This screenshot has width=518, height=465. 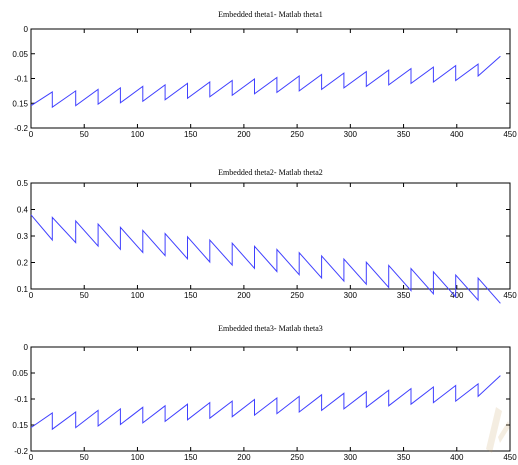 What do you see at coordinates (270, 14) in the screenshot?
I see `chart-title: Embedded theta1- Matlab theta1` at bounding box center [270, 14].